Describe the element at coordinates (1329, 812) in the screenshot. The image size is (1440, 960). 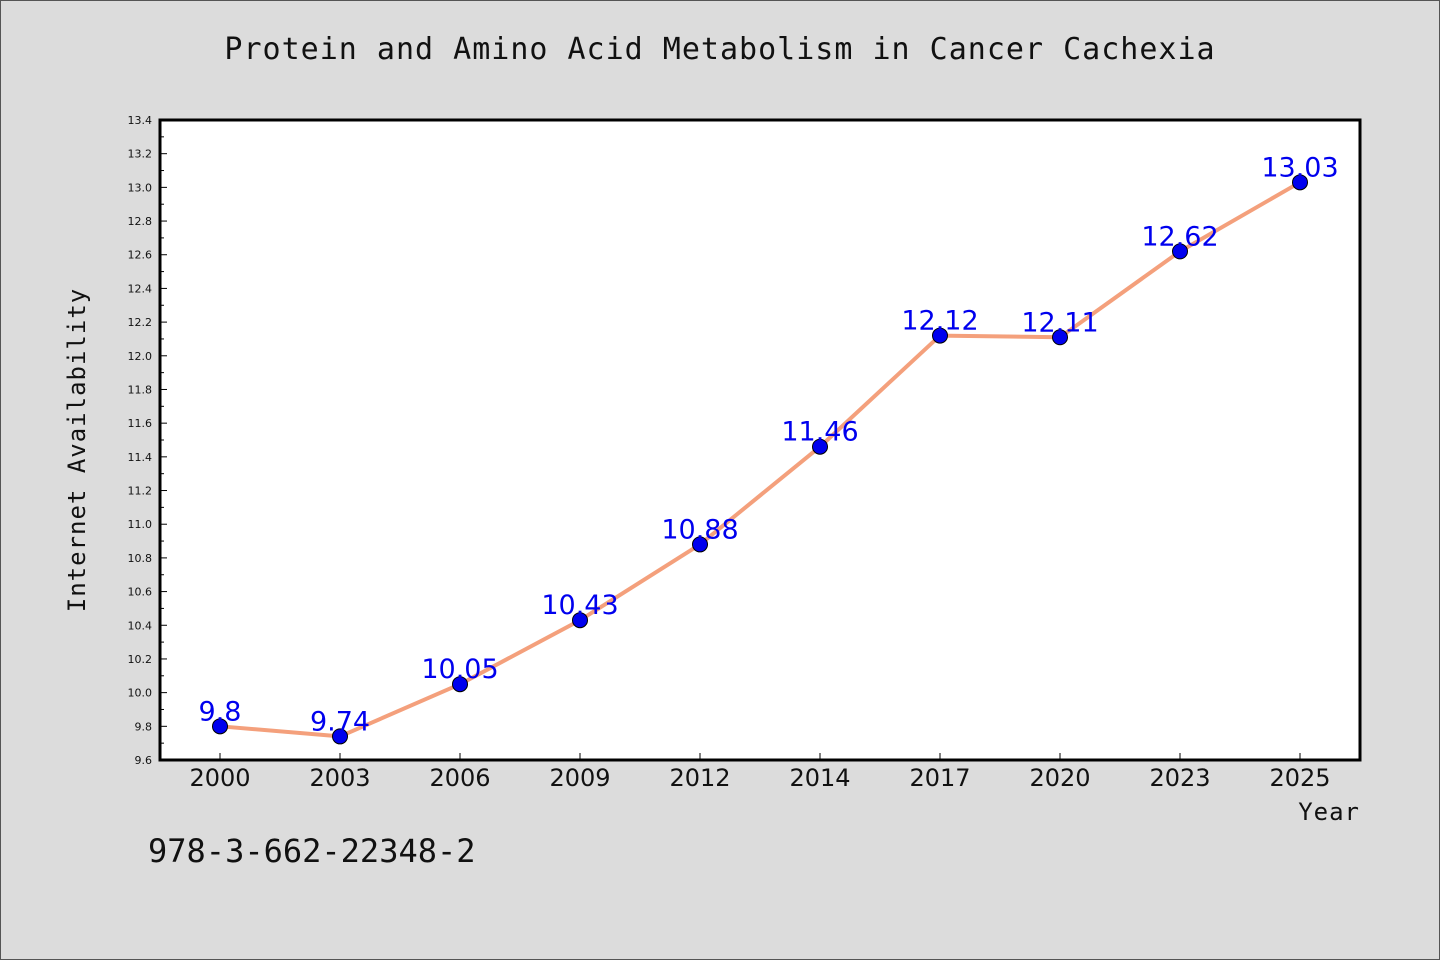
I see `x-axis-label: Year` at that location.